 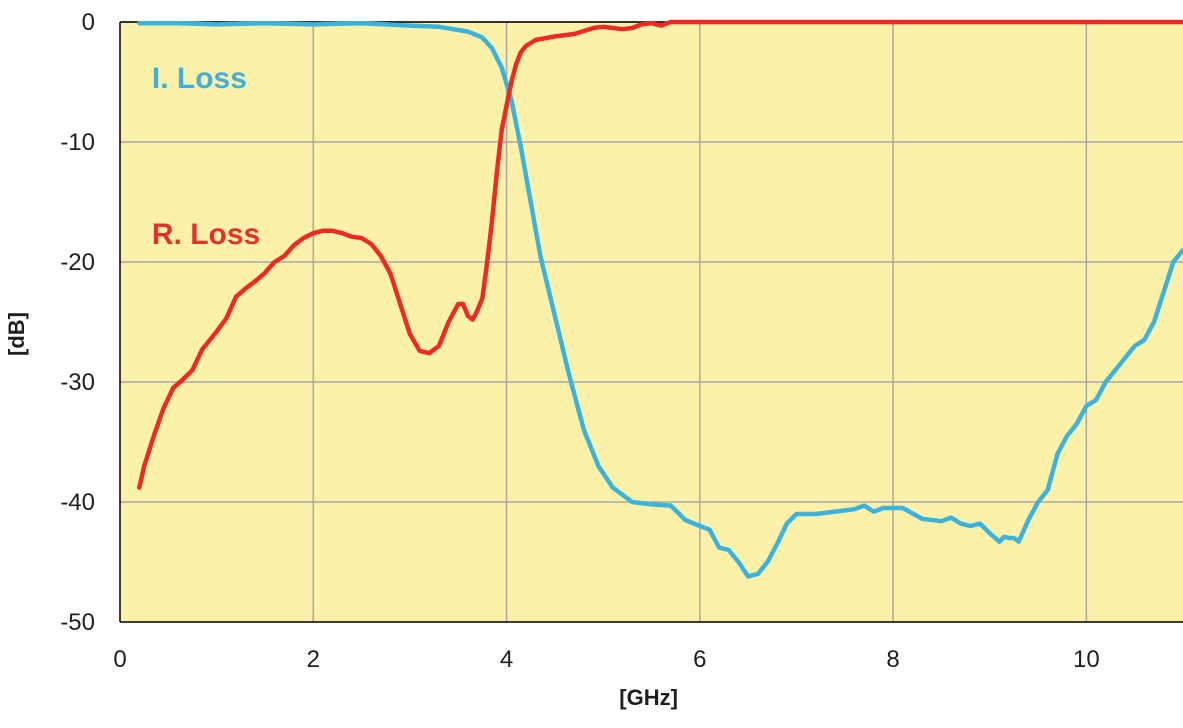 I want to click on x-tick-label: 2, so click(x=313, y=659).